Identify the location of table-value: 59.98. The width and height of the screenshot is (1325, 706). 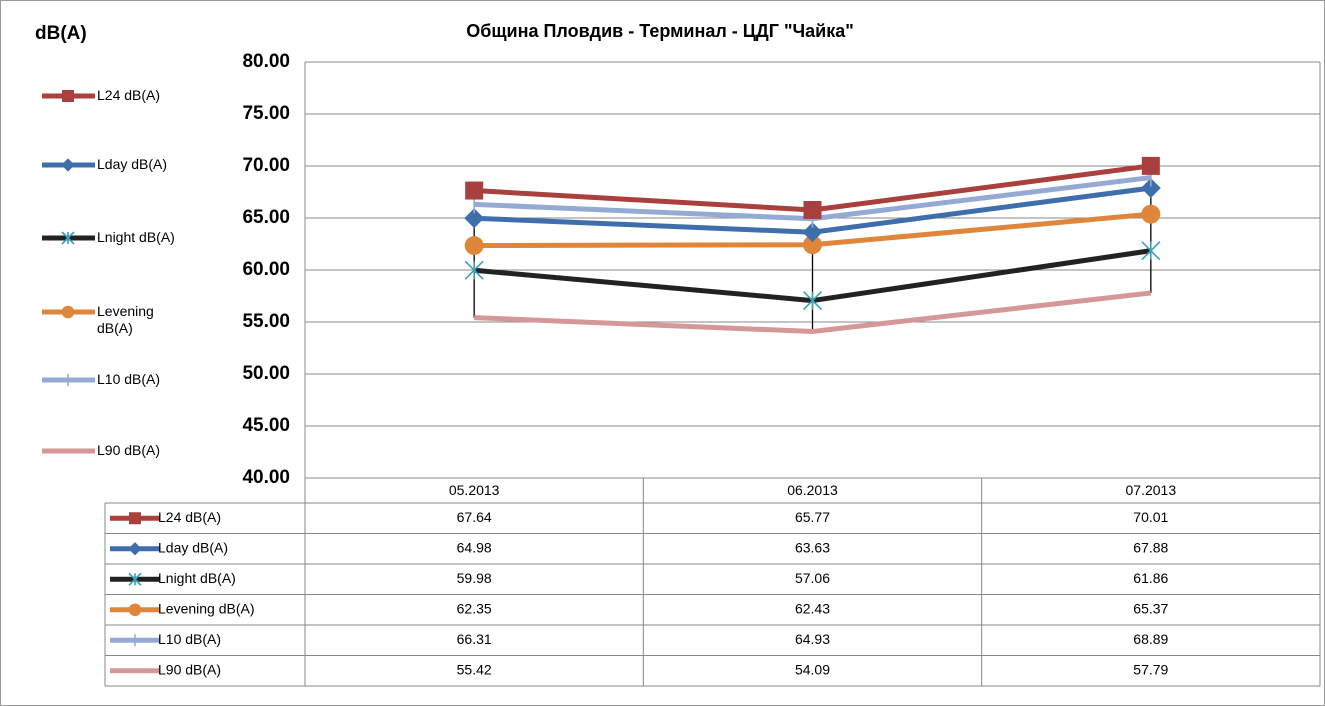
(474, 578).